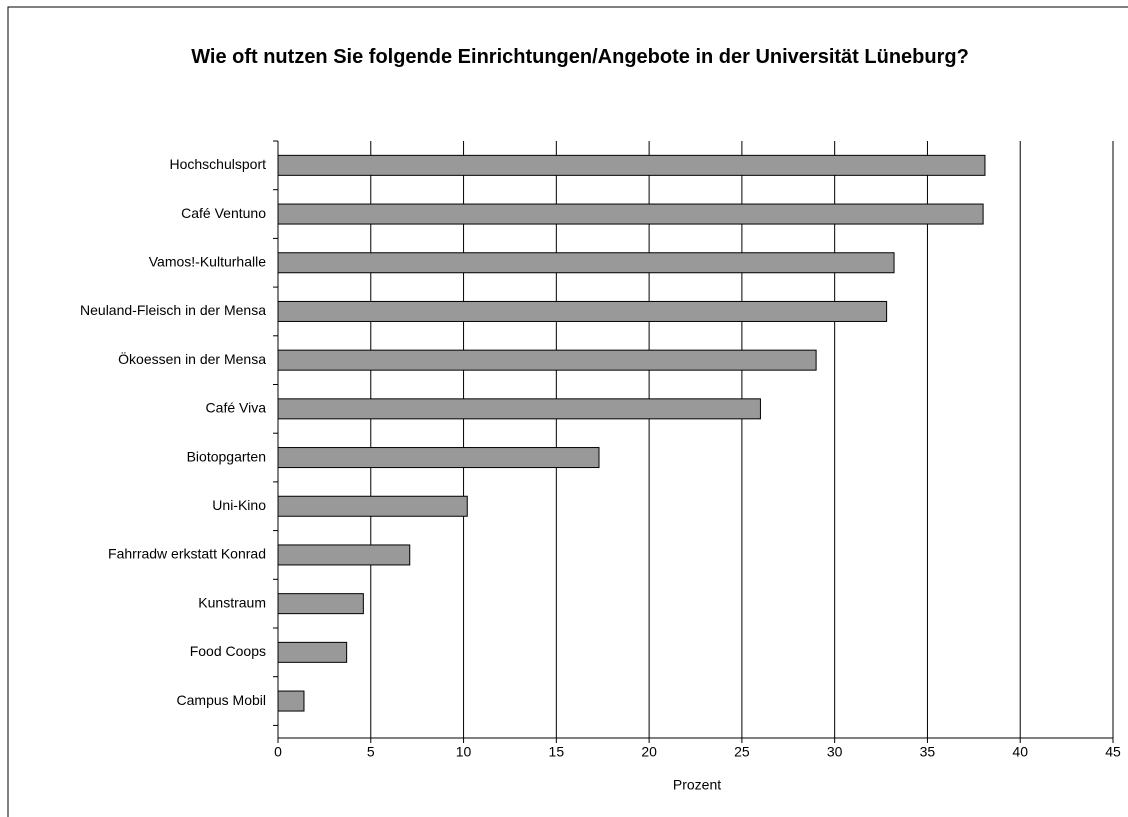 The height and width of the screenshot is (817, 1128). I want to click on x-tick-label: 35, so click(928, 752).